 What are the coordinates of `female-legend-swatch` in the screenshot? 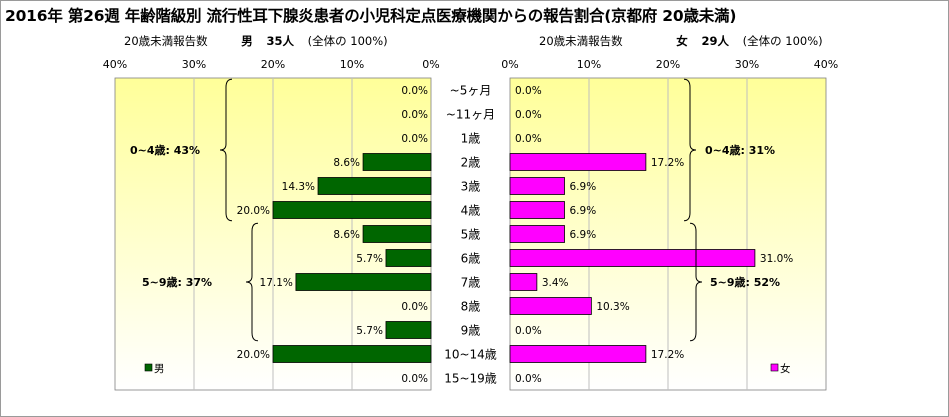 It's located at (774, 367).